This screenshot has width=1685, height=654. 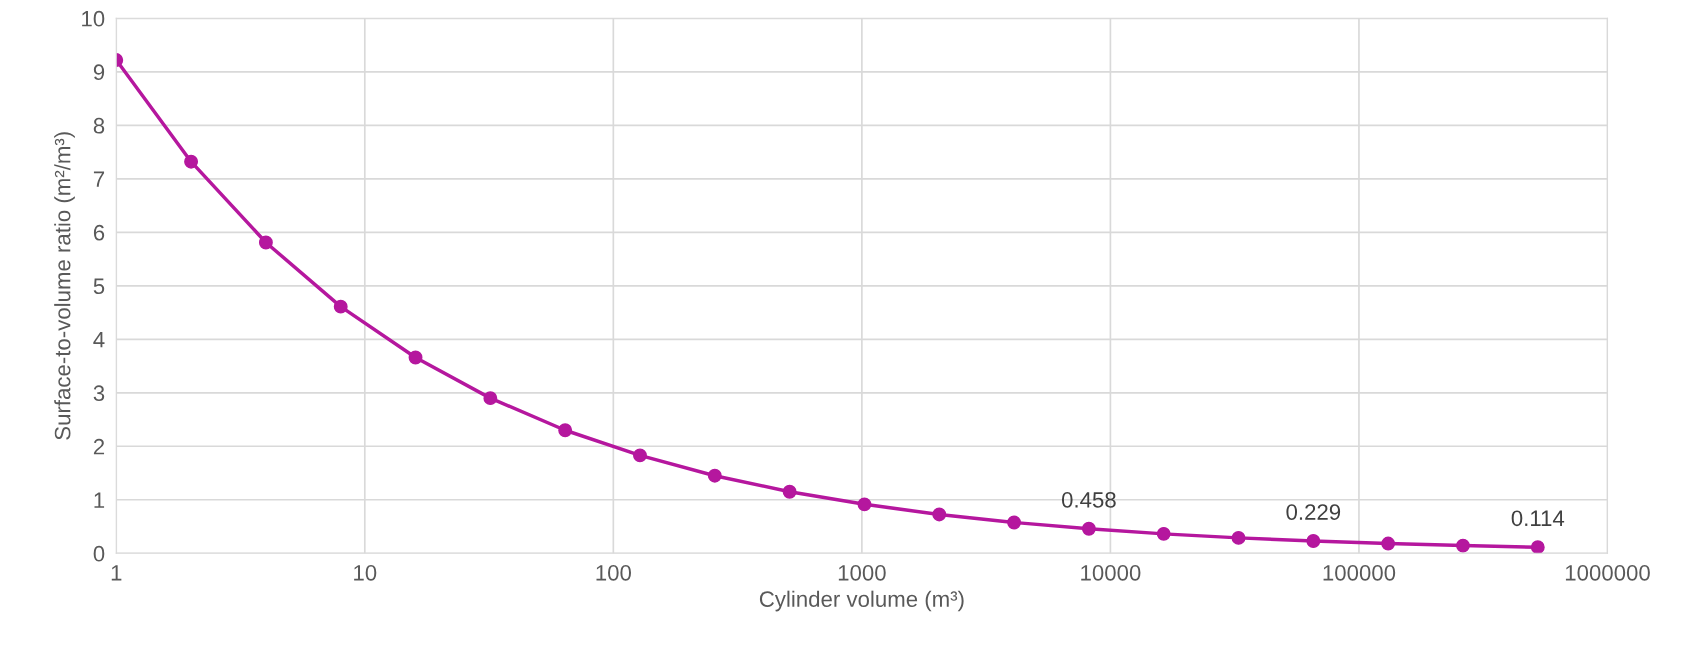 I want to click on y-tick-label: 9, so click(x=99, y=72).